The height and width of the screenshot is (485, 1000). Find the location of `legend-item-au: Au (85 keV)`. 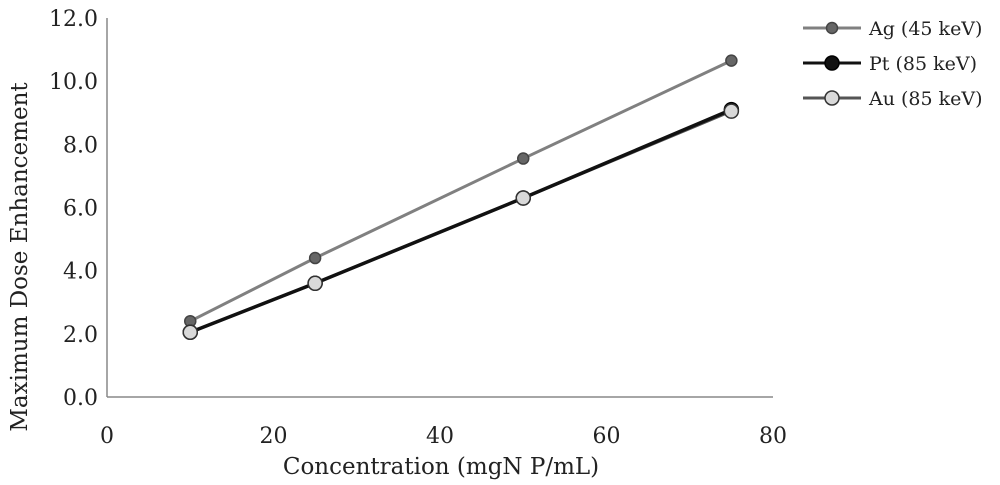

legend-item-au: Au (85 keV) is located at coordinates (893, 99).